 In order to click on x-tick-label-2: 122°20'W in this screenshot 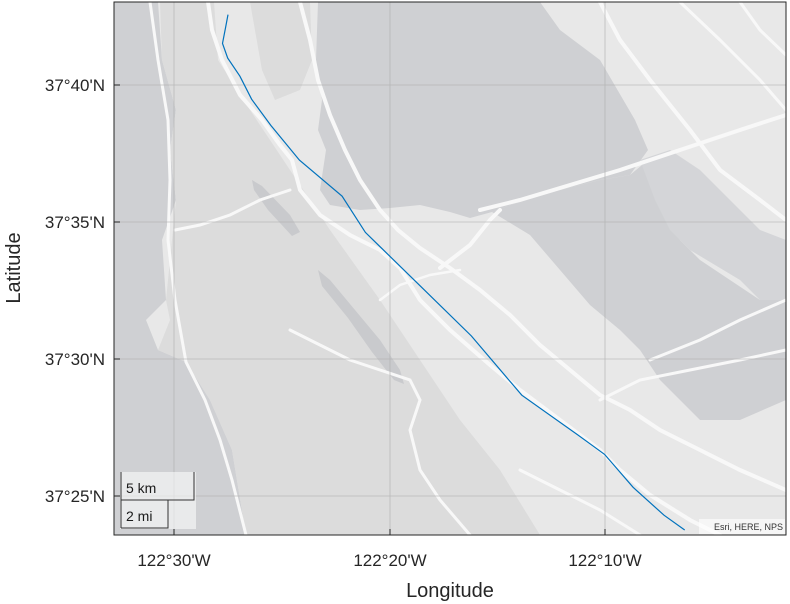, I will do `click(389, 560)`.